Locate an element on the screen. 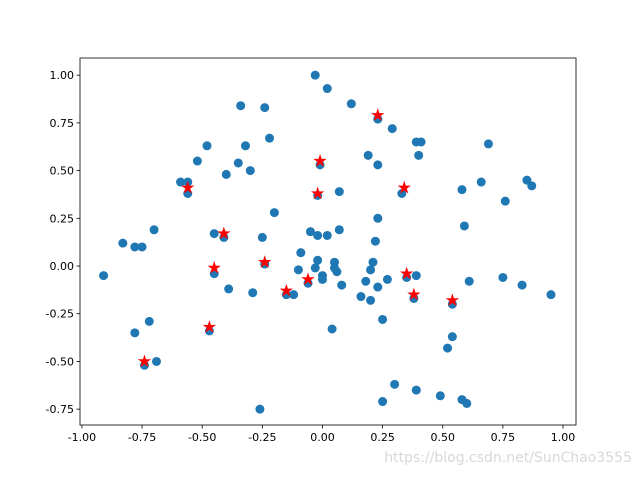  y-tick-label: -0.25 is located at coordinates (60, 314).